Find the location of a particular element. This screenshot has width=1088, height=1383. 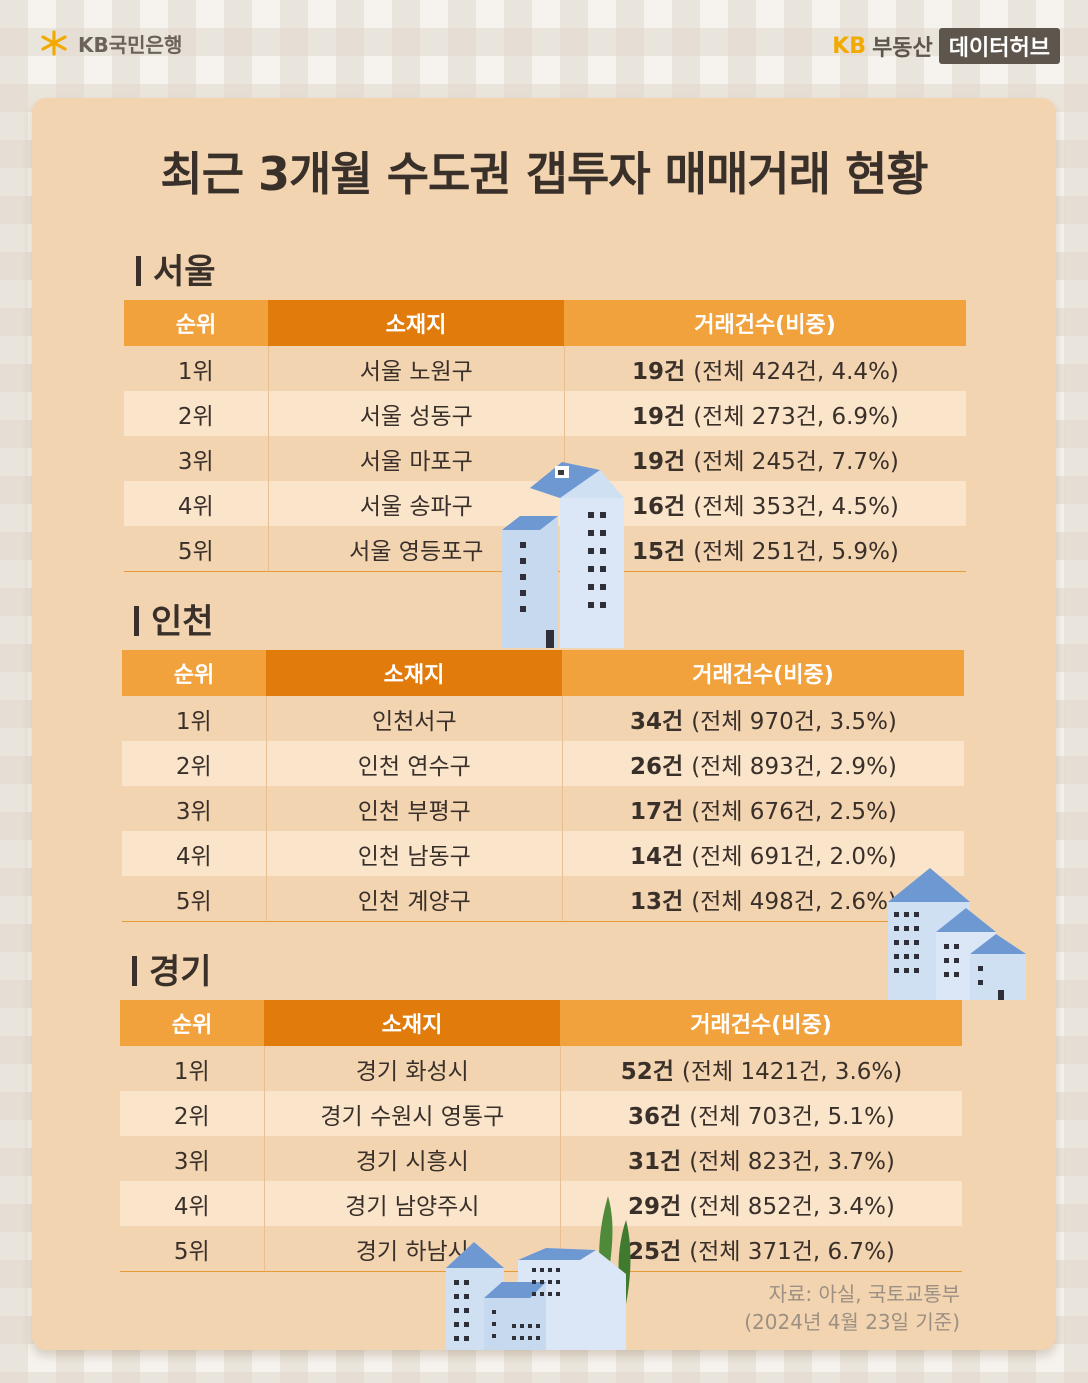

kb-star-icon is located at coordinates (54, 43).